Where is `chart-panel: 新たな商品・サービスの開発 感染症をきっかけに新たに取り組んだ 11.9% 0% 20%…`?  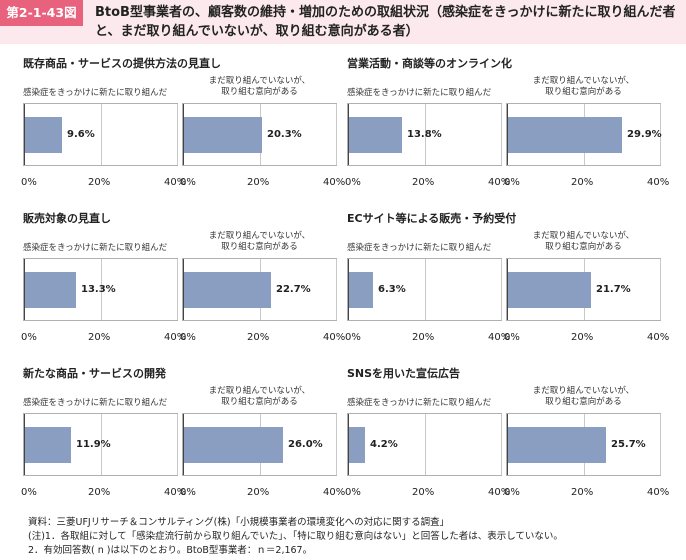 chart-panel: 新たな商品・サービスの開発 感染症をきっかけに新たに取り組んだ 11.9% 0% 20%… is located at coordinates (183, 447).